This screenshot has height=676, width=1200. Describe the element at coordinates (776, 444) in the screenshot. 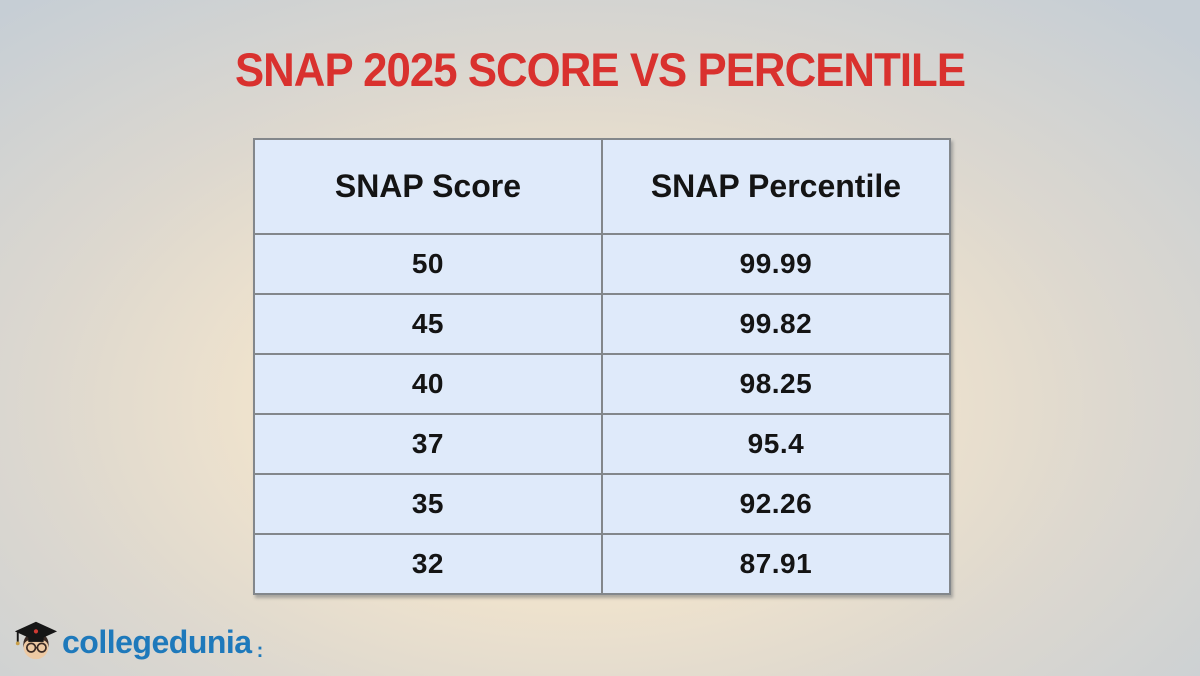

I see `percentile-cell: 95.4` at that location.